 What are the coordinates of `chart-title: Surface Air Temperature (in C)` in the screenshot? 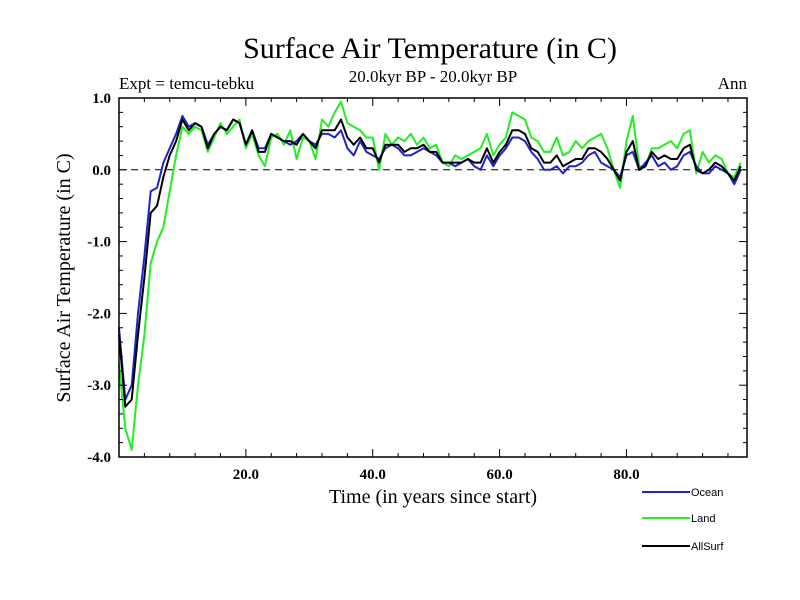 It's located at (430, 48).